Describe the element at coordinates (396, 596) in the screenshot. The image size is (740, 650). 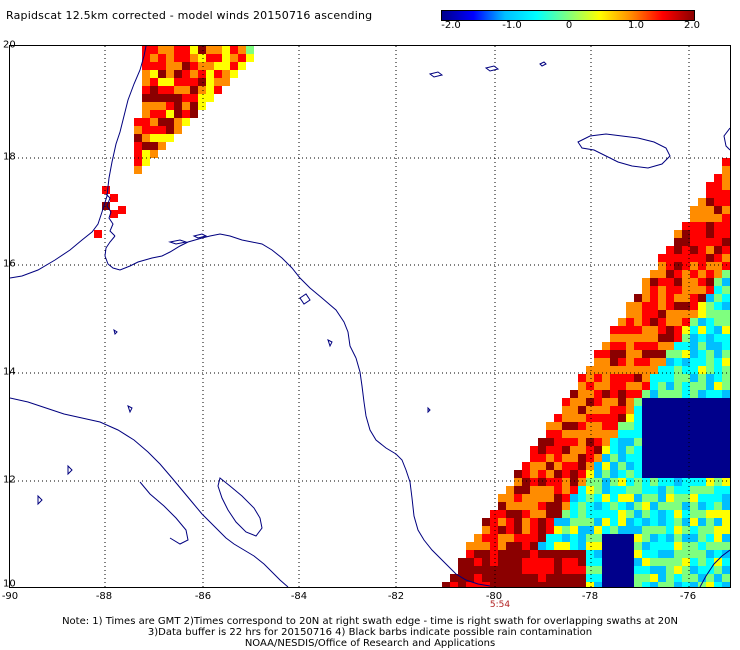
I see `lon-label: -82` at that location.